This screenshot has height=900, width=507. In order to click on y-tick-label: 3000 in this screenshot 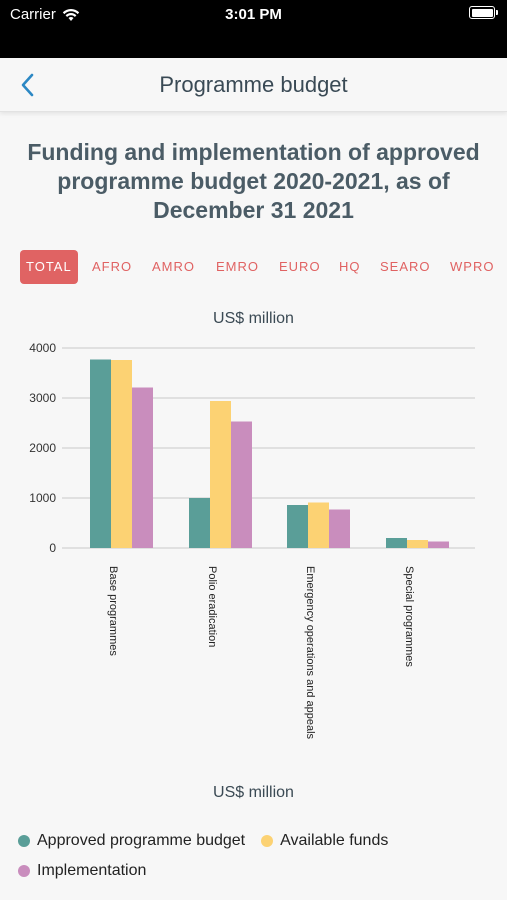, I will do `click(42, 398)`.